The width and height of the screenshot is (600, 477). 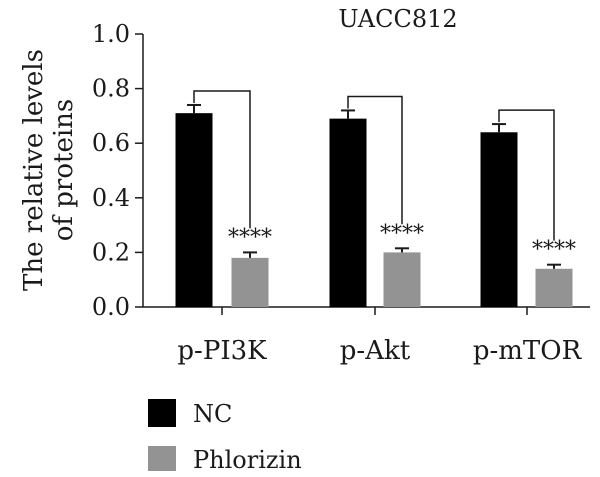 I want to click on y-axis-label-line-2: of proteins, so click(x=64, y=170).